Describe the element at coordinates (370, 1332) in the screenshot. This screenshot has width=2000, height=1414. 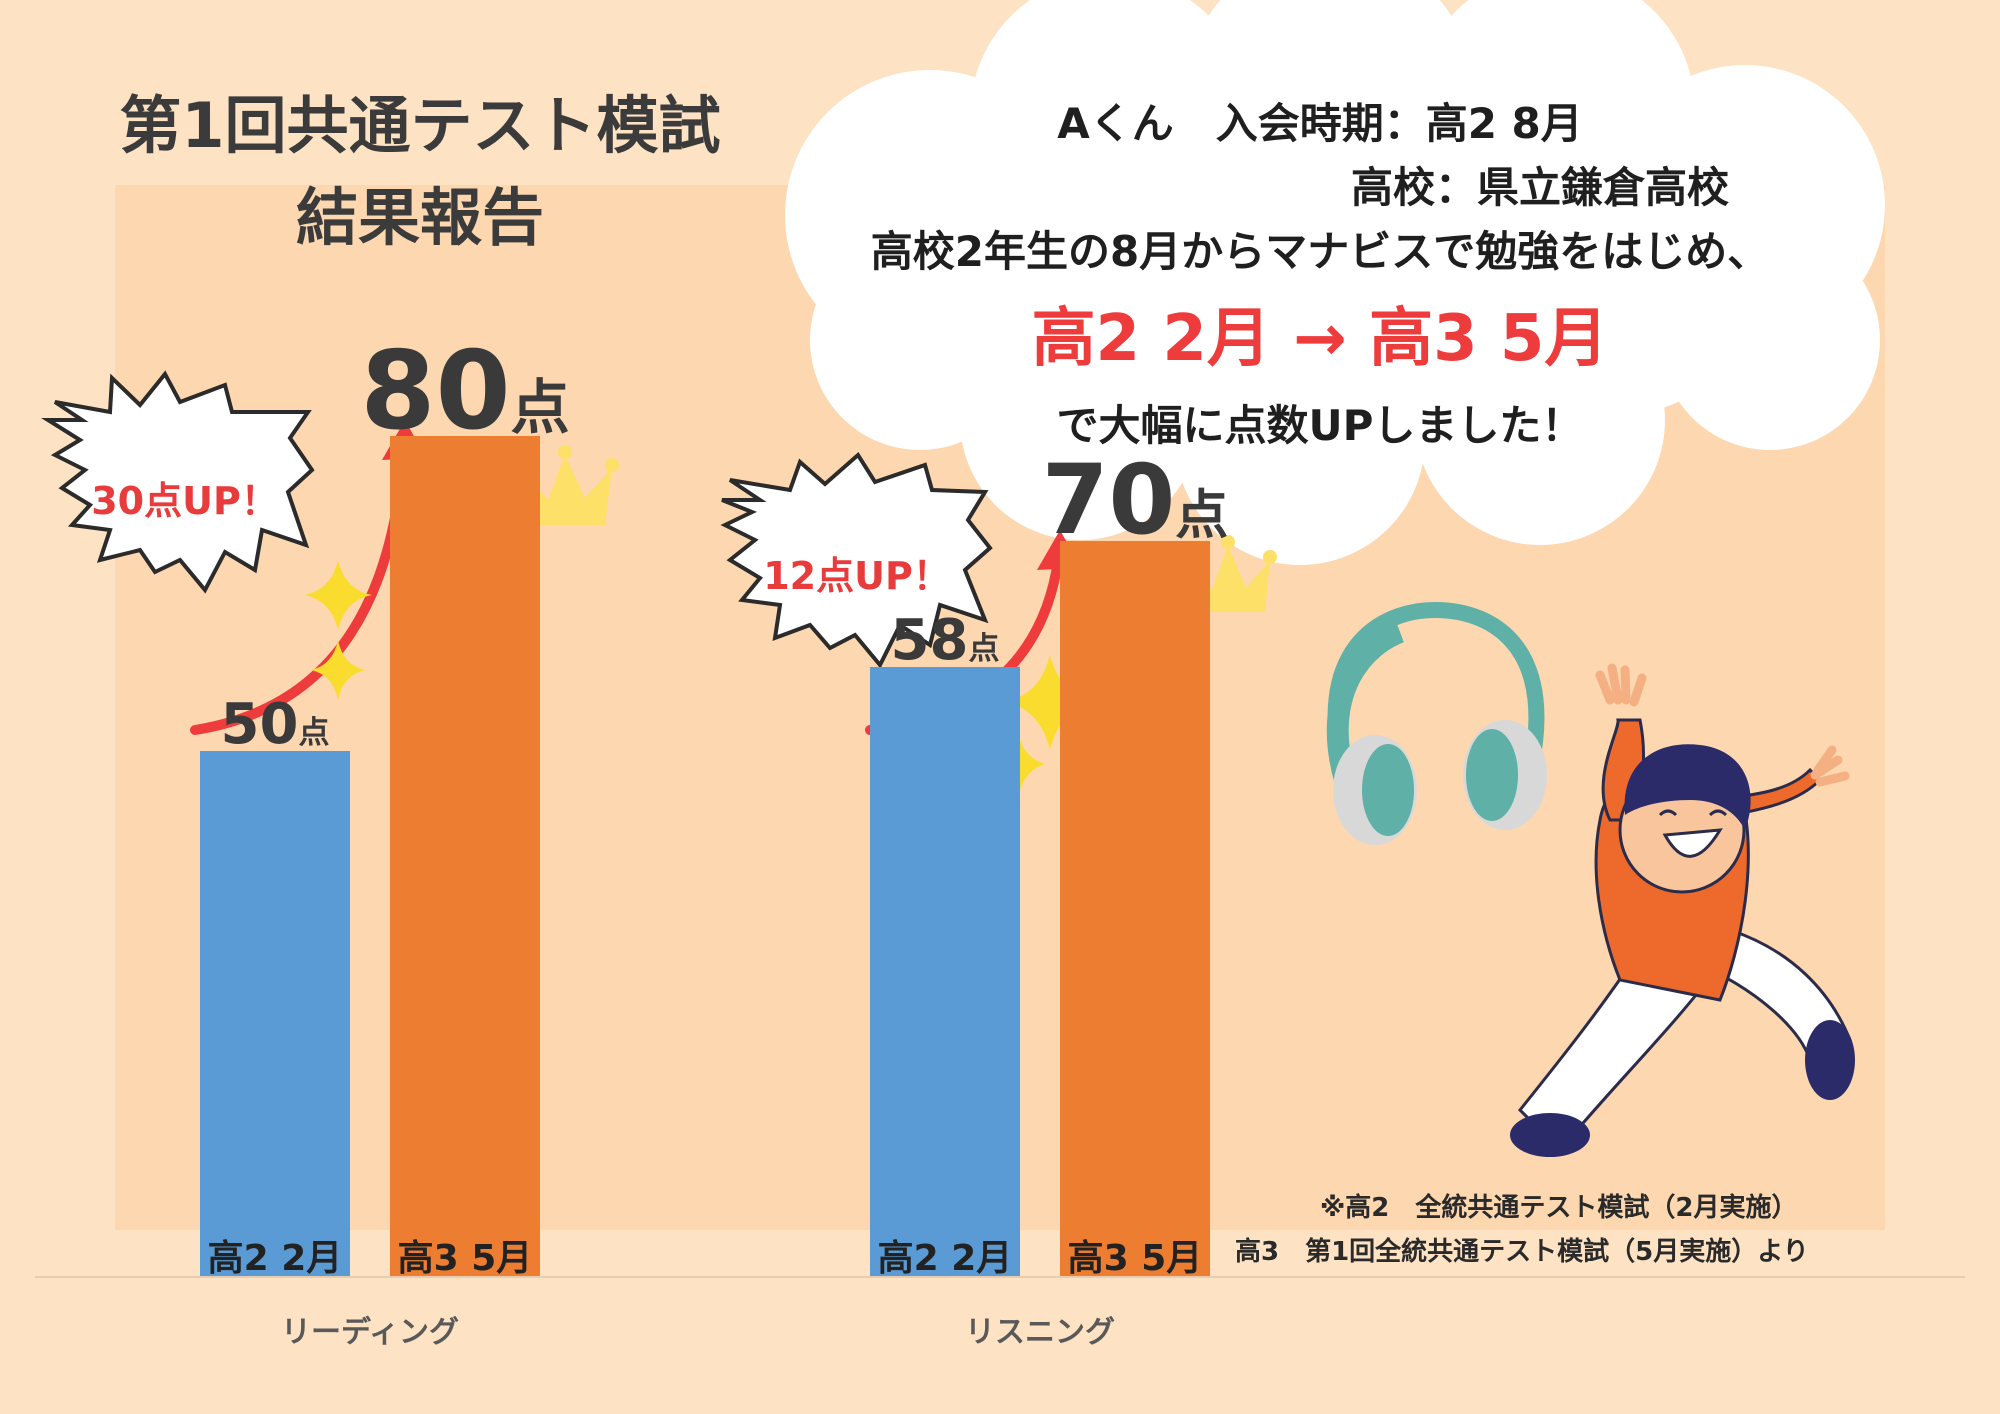
I see `category-label: リーディング` at that location.